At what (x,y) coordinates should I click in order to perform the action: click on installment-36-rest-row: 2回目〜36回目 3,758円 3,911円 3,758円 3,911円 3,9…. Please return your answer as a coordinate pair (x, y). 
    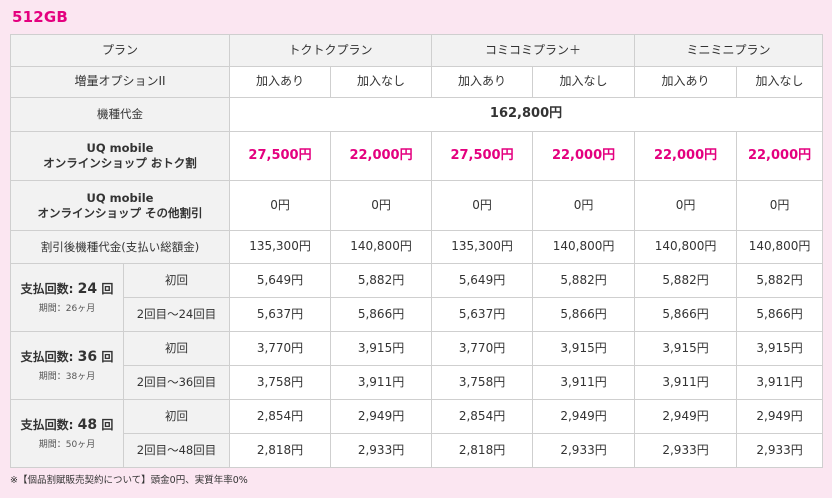
    Looking at the image, I should click on (417, 382).